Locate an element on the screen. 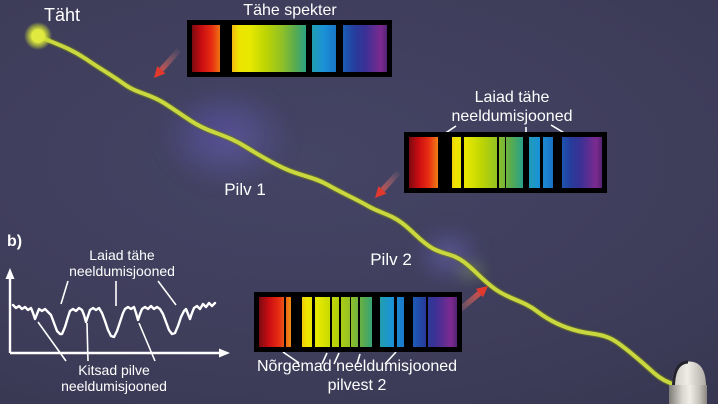  graph-top-annotation: Laiad tähe neeldumisjooned is located at coordinates (122, 263).